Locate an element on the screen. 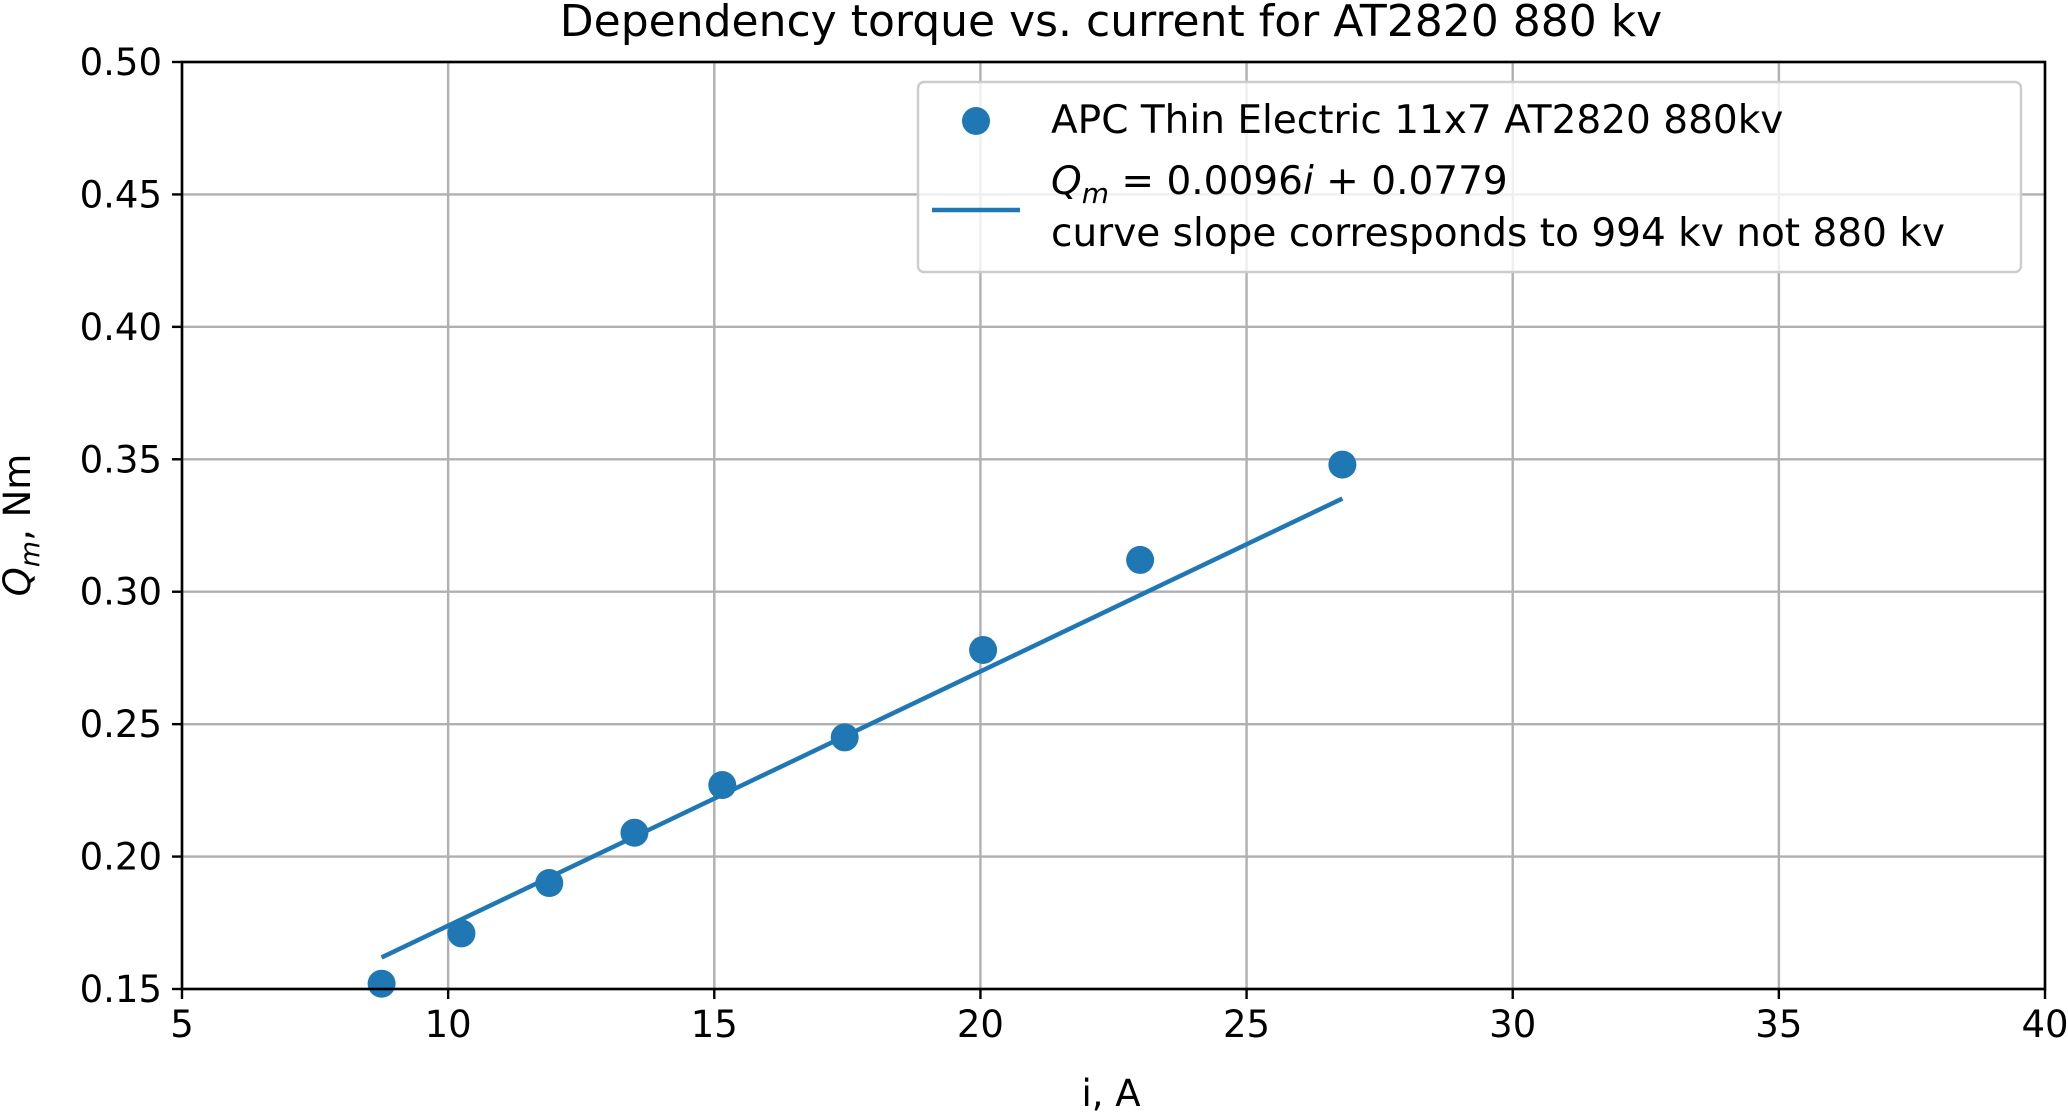  equation-plus: + is located at coordinates (1342, 181).